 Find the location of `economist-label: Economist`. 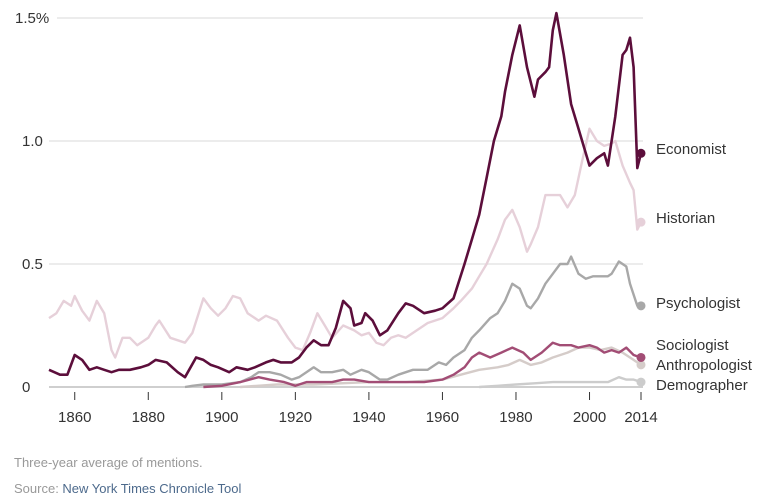

economist-label: Economist is located at coordinates (691, 149).